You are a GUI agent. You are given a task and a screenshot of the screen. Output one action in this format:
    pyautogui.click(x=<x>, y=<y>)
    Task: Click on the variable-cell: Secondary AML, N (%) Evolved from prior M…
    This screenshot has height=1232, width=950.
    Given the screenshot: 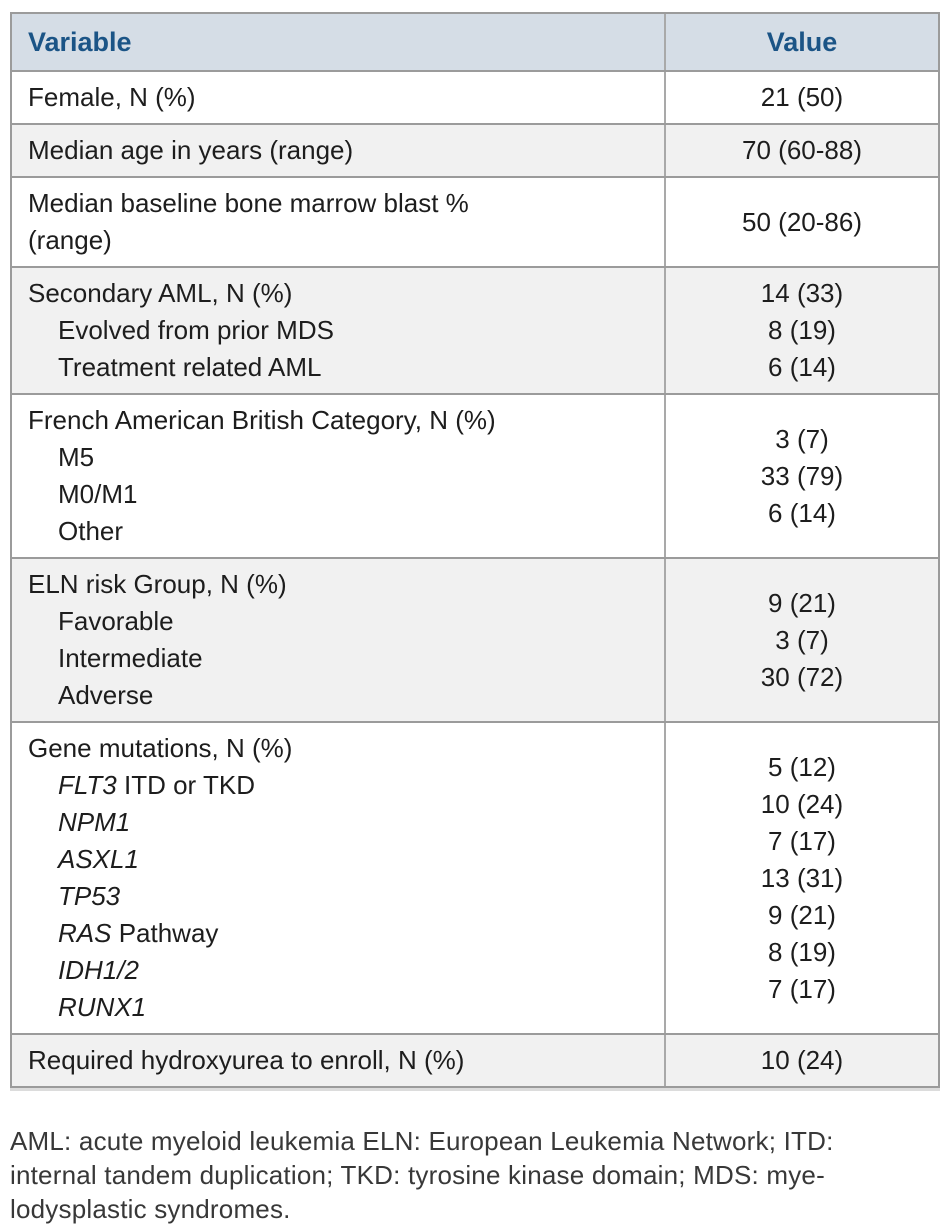 What is the action you would take?
    pyautogui.click(x=338, y=330)
    